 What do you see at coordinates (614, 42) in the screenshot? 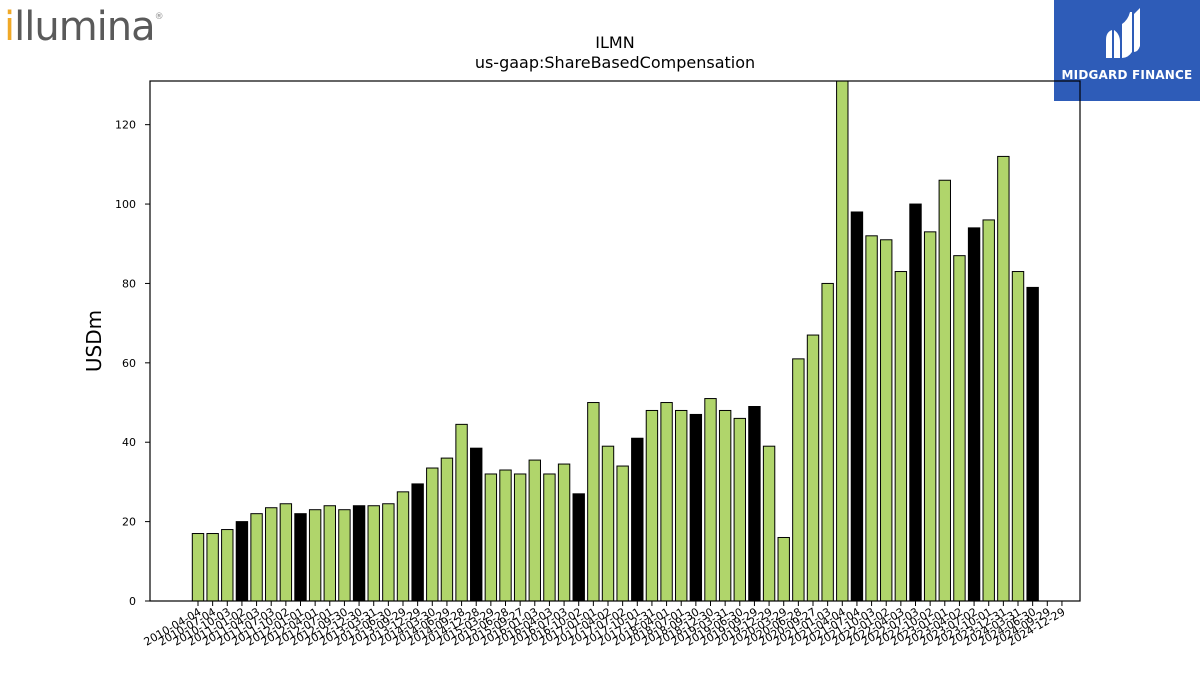
I see `chart-title: ILMN` at bounding box center [614, 42].